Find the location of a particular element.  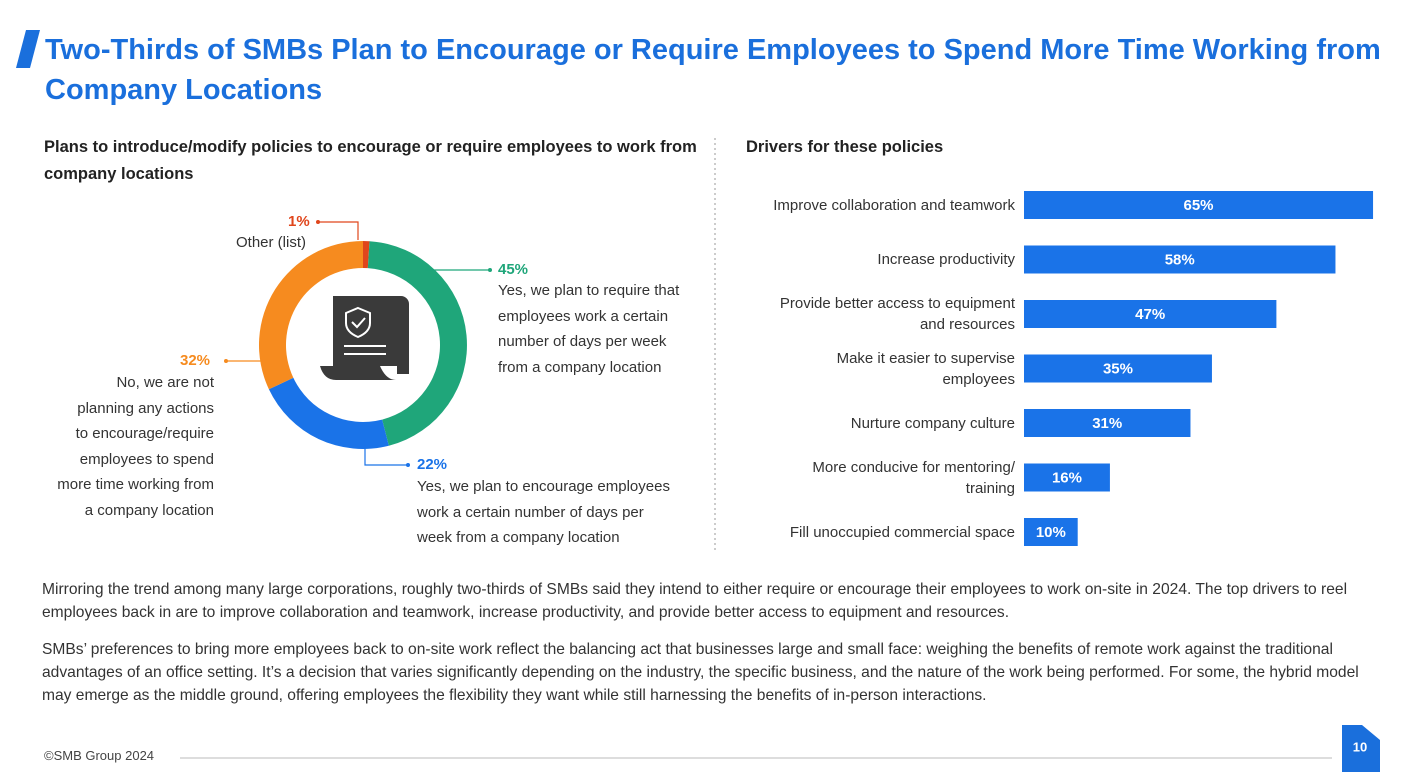

bar-value-label: 65% is located at coordinates (1199, 205).